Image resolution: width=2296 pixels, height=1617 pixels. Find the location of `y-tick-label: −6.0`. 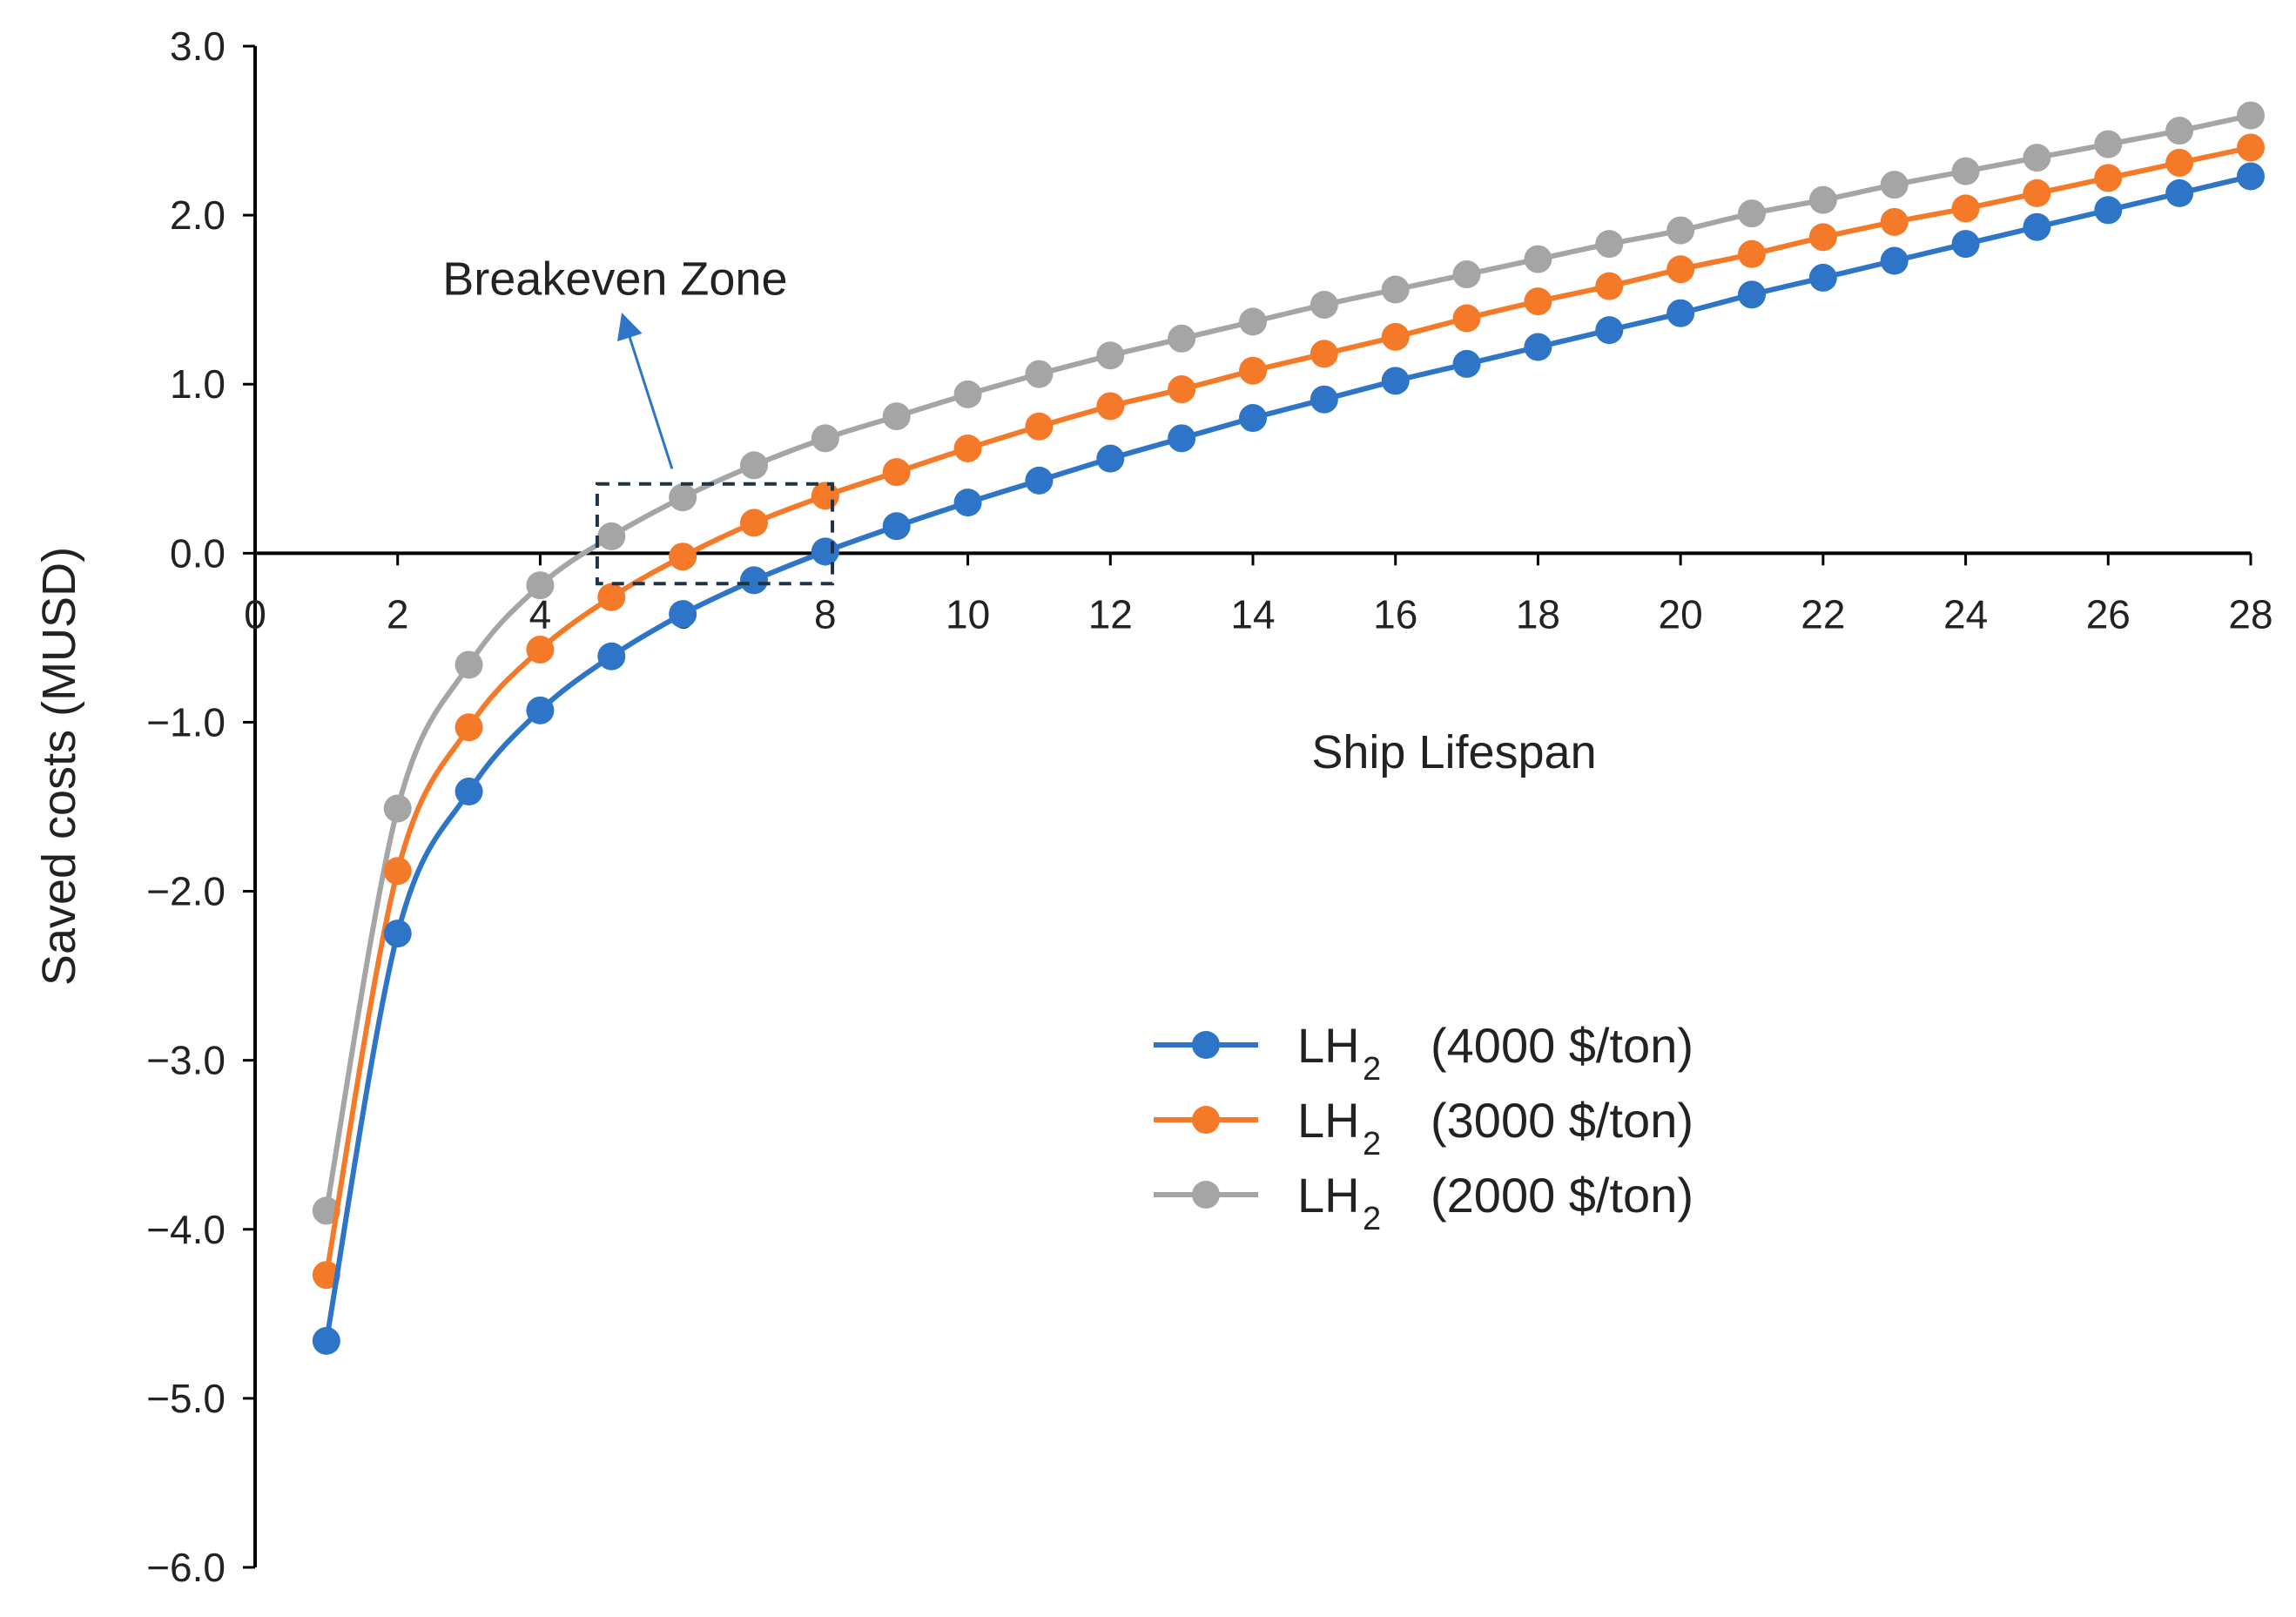

y-tick-label: −6.0 is located at coordinates (186, 1567).